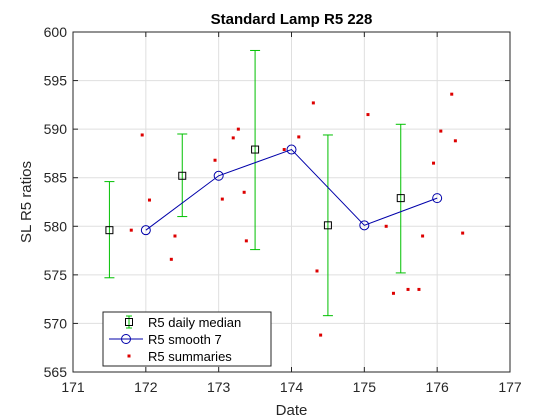 The width and height of the screenshot is (560, 420). Describe the element at coordinates (56, 226) in the screenshot. I see `y-tick-label: 580` at that location.